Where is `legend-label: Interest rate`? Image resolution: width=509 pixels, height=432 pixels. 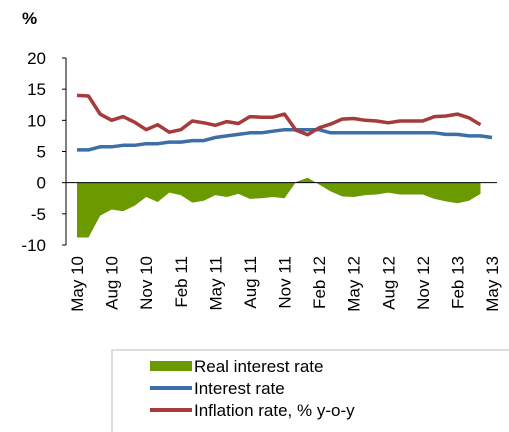 legend-label: Interest rate is located at coordinates (239, 388).